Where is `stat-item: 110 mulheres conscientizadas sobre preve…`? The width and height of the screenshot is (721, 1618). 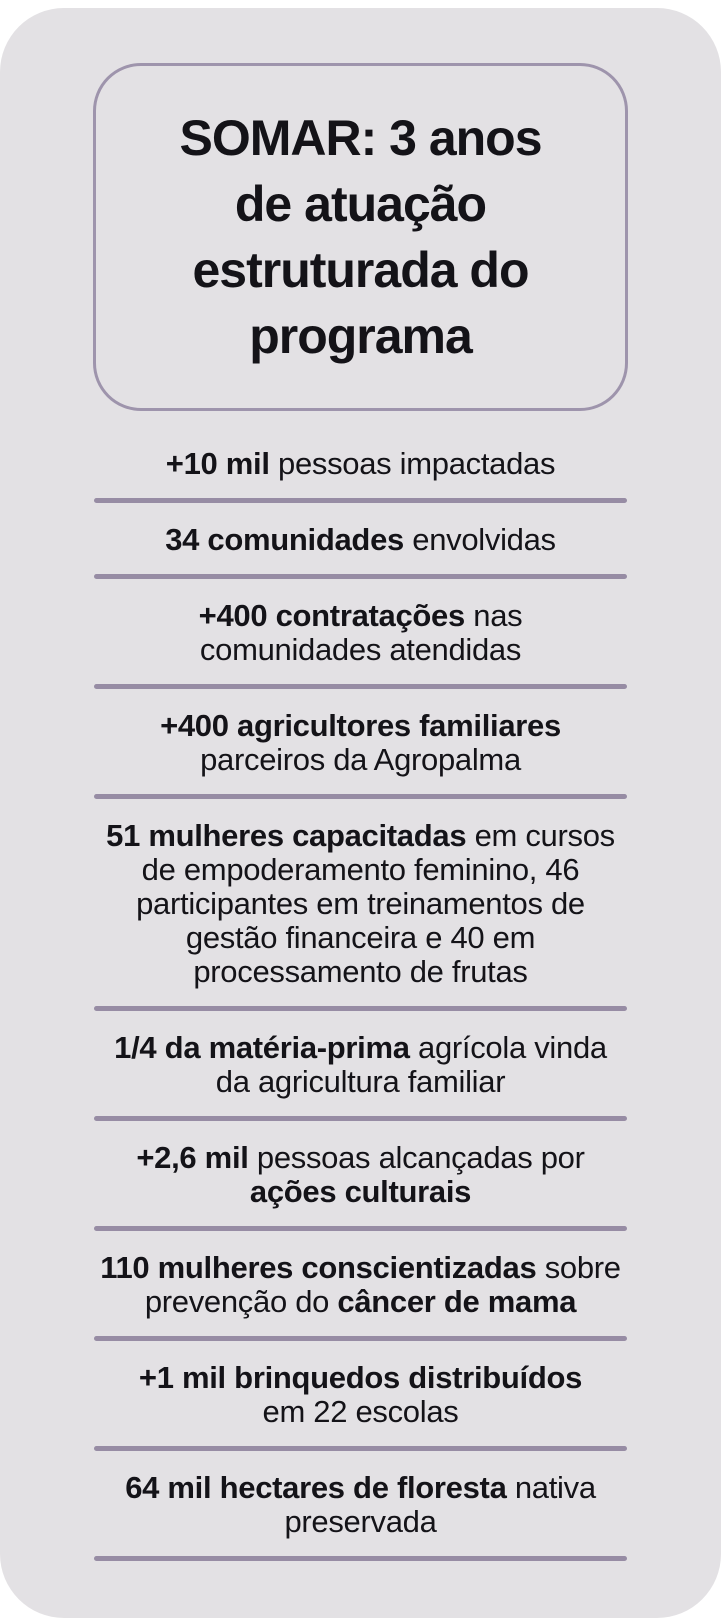
stat-item: 110 mulheres conscientizadas sobre preve… is located at coordinates (361, 1283).